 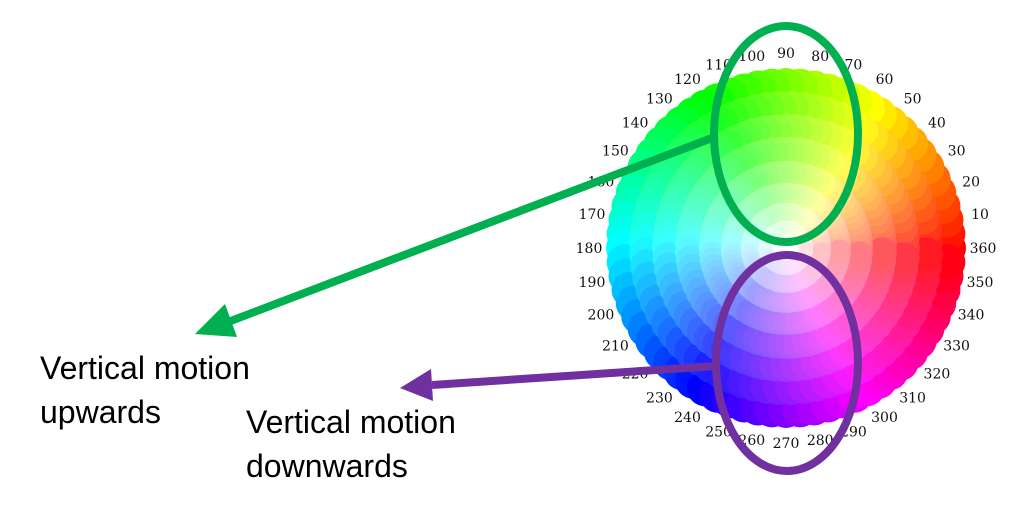 What do you see at coordinates (980, 215) in the screenshot?
I see `degree-label-10: 10` at bounding box center [980, 215].